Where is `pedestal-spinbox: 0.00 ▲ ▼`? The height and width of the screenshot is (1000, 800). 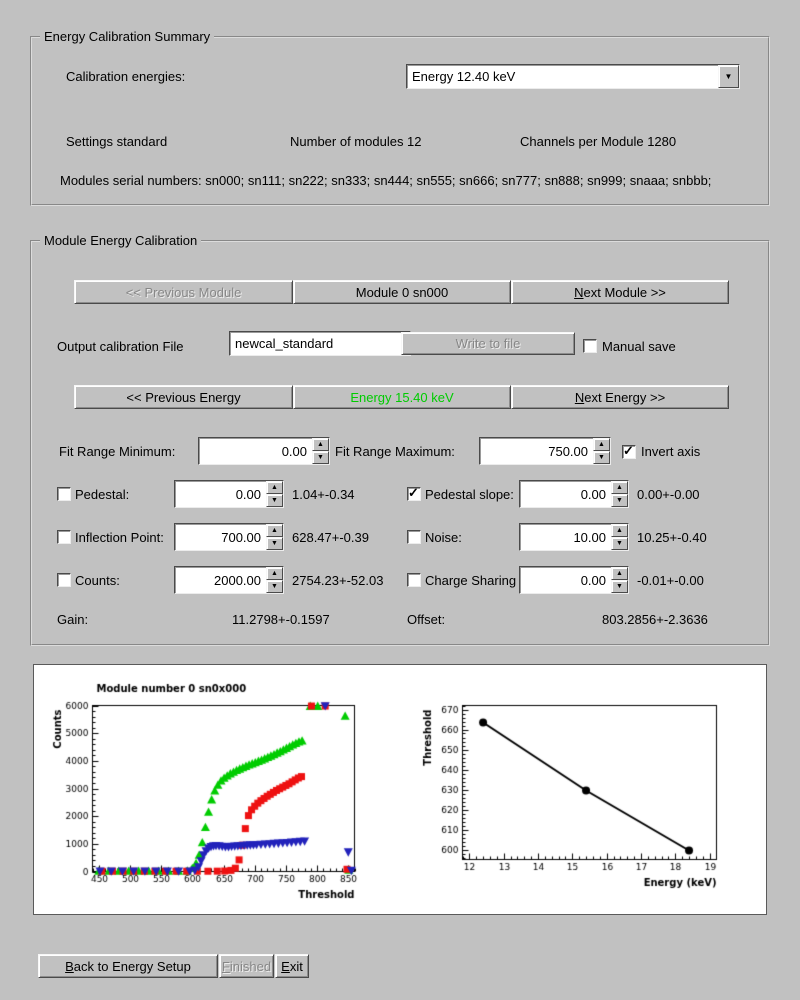 pedestal-spinbox: 0.00 ▲ ▼ is located at coordinates (229, 494).